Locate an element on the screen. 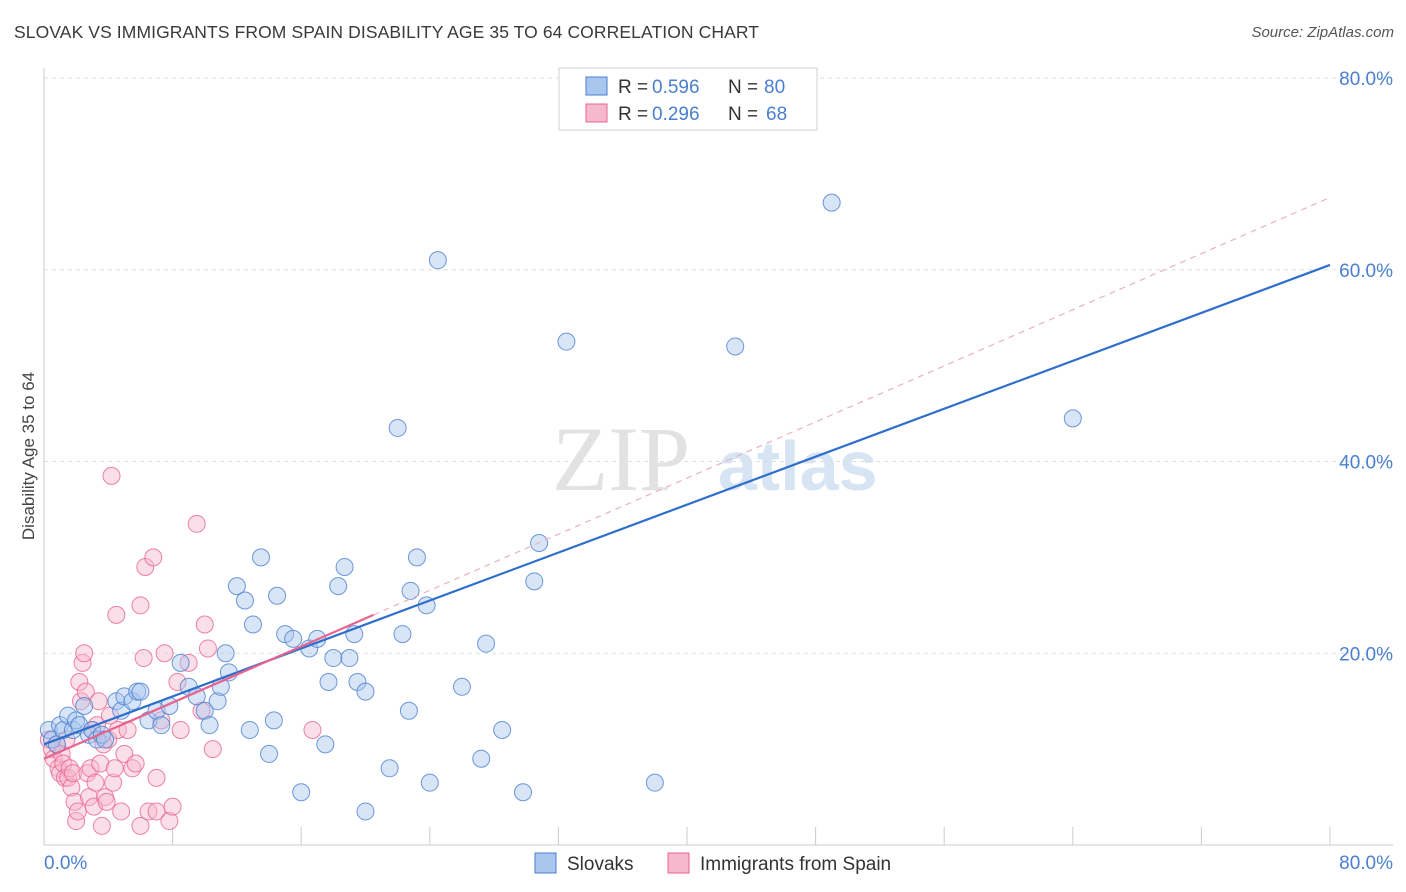 This screenshot has height=892, width=1406. legend-r-value-2: 0.296 is located at coordinates (676, 114).